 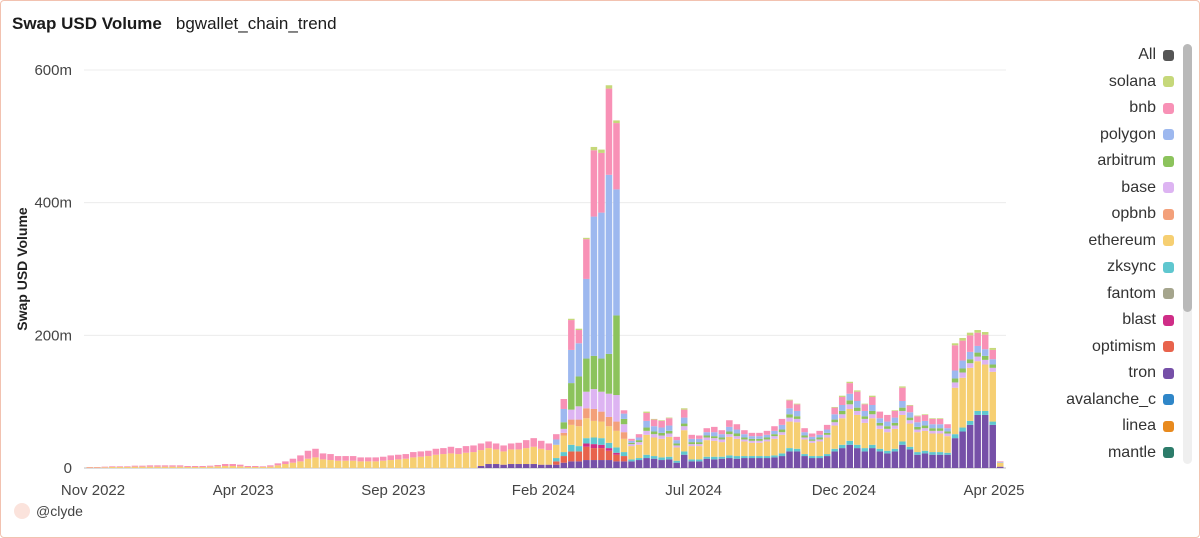 I want to click on bar-segment-opbnb, so click(x=594, y=414).